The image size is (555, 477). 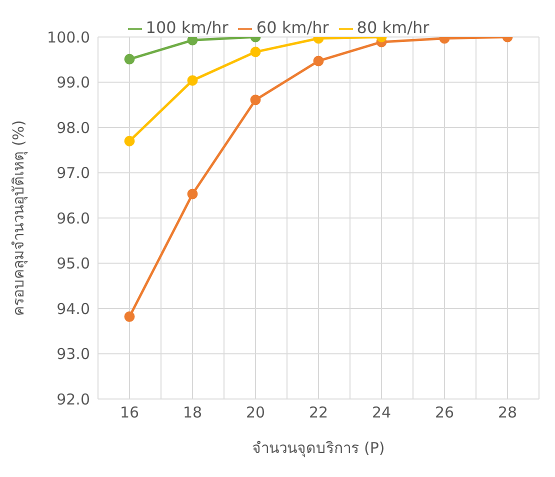 I want to click on y-tick-label: 100.0, so click(x=68, y=37).